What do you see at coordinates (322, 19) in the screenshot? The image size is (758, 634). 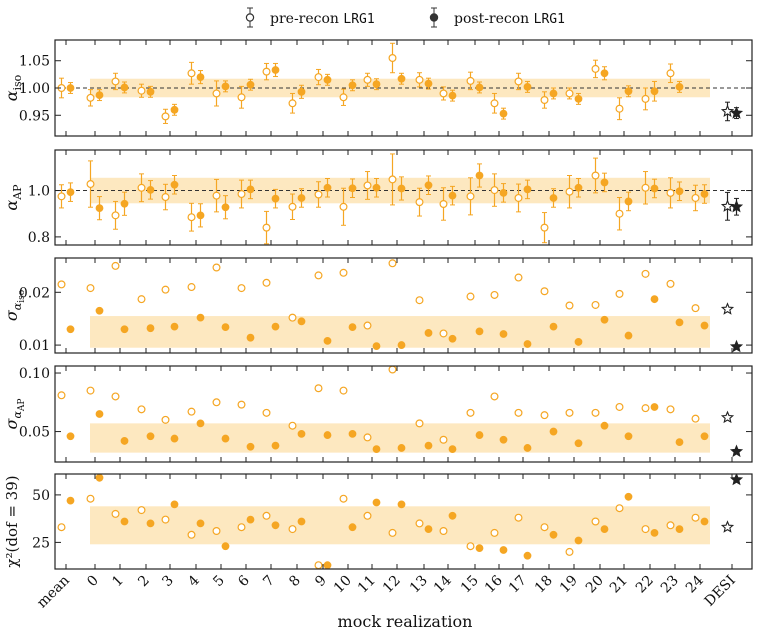 I see `legend-label: pre-recon LRG1` at bounding box center [322, 19].